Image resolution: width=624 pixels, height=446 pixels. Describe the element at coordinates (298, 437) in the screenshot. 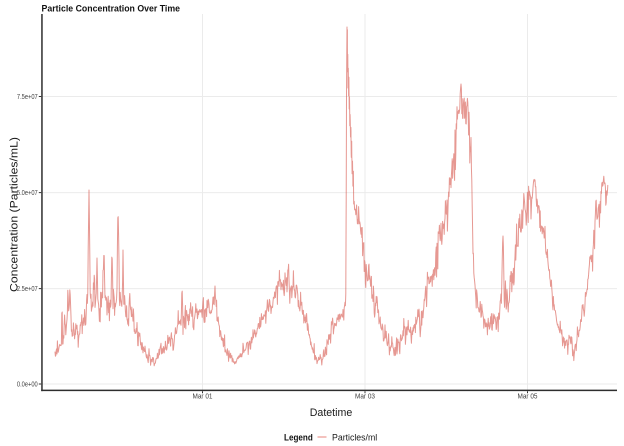

I see `svg-text: Legend` at that location.